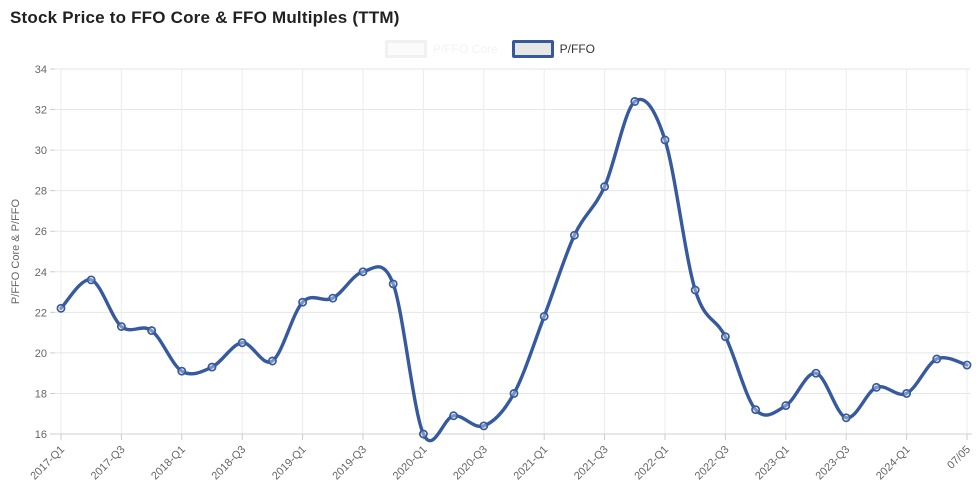  Describe the element at coordinates (876, 387) in the screenshot. I see `data-point-marker: 2023-Q4: 18.3` at that location.